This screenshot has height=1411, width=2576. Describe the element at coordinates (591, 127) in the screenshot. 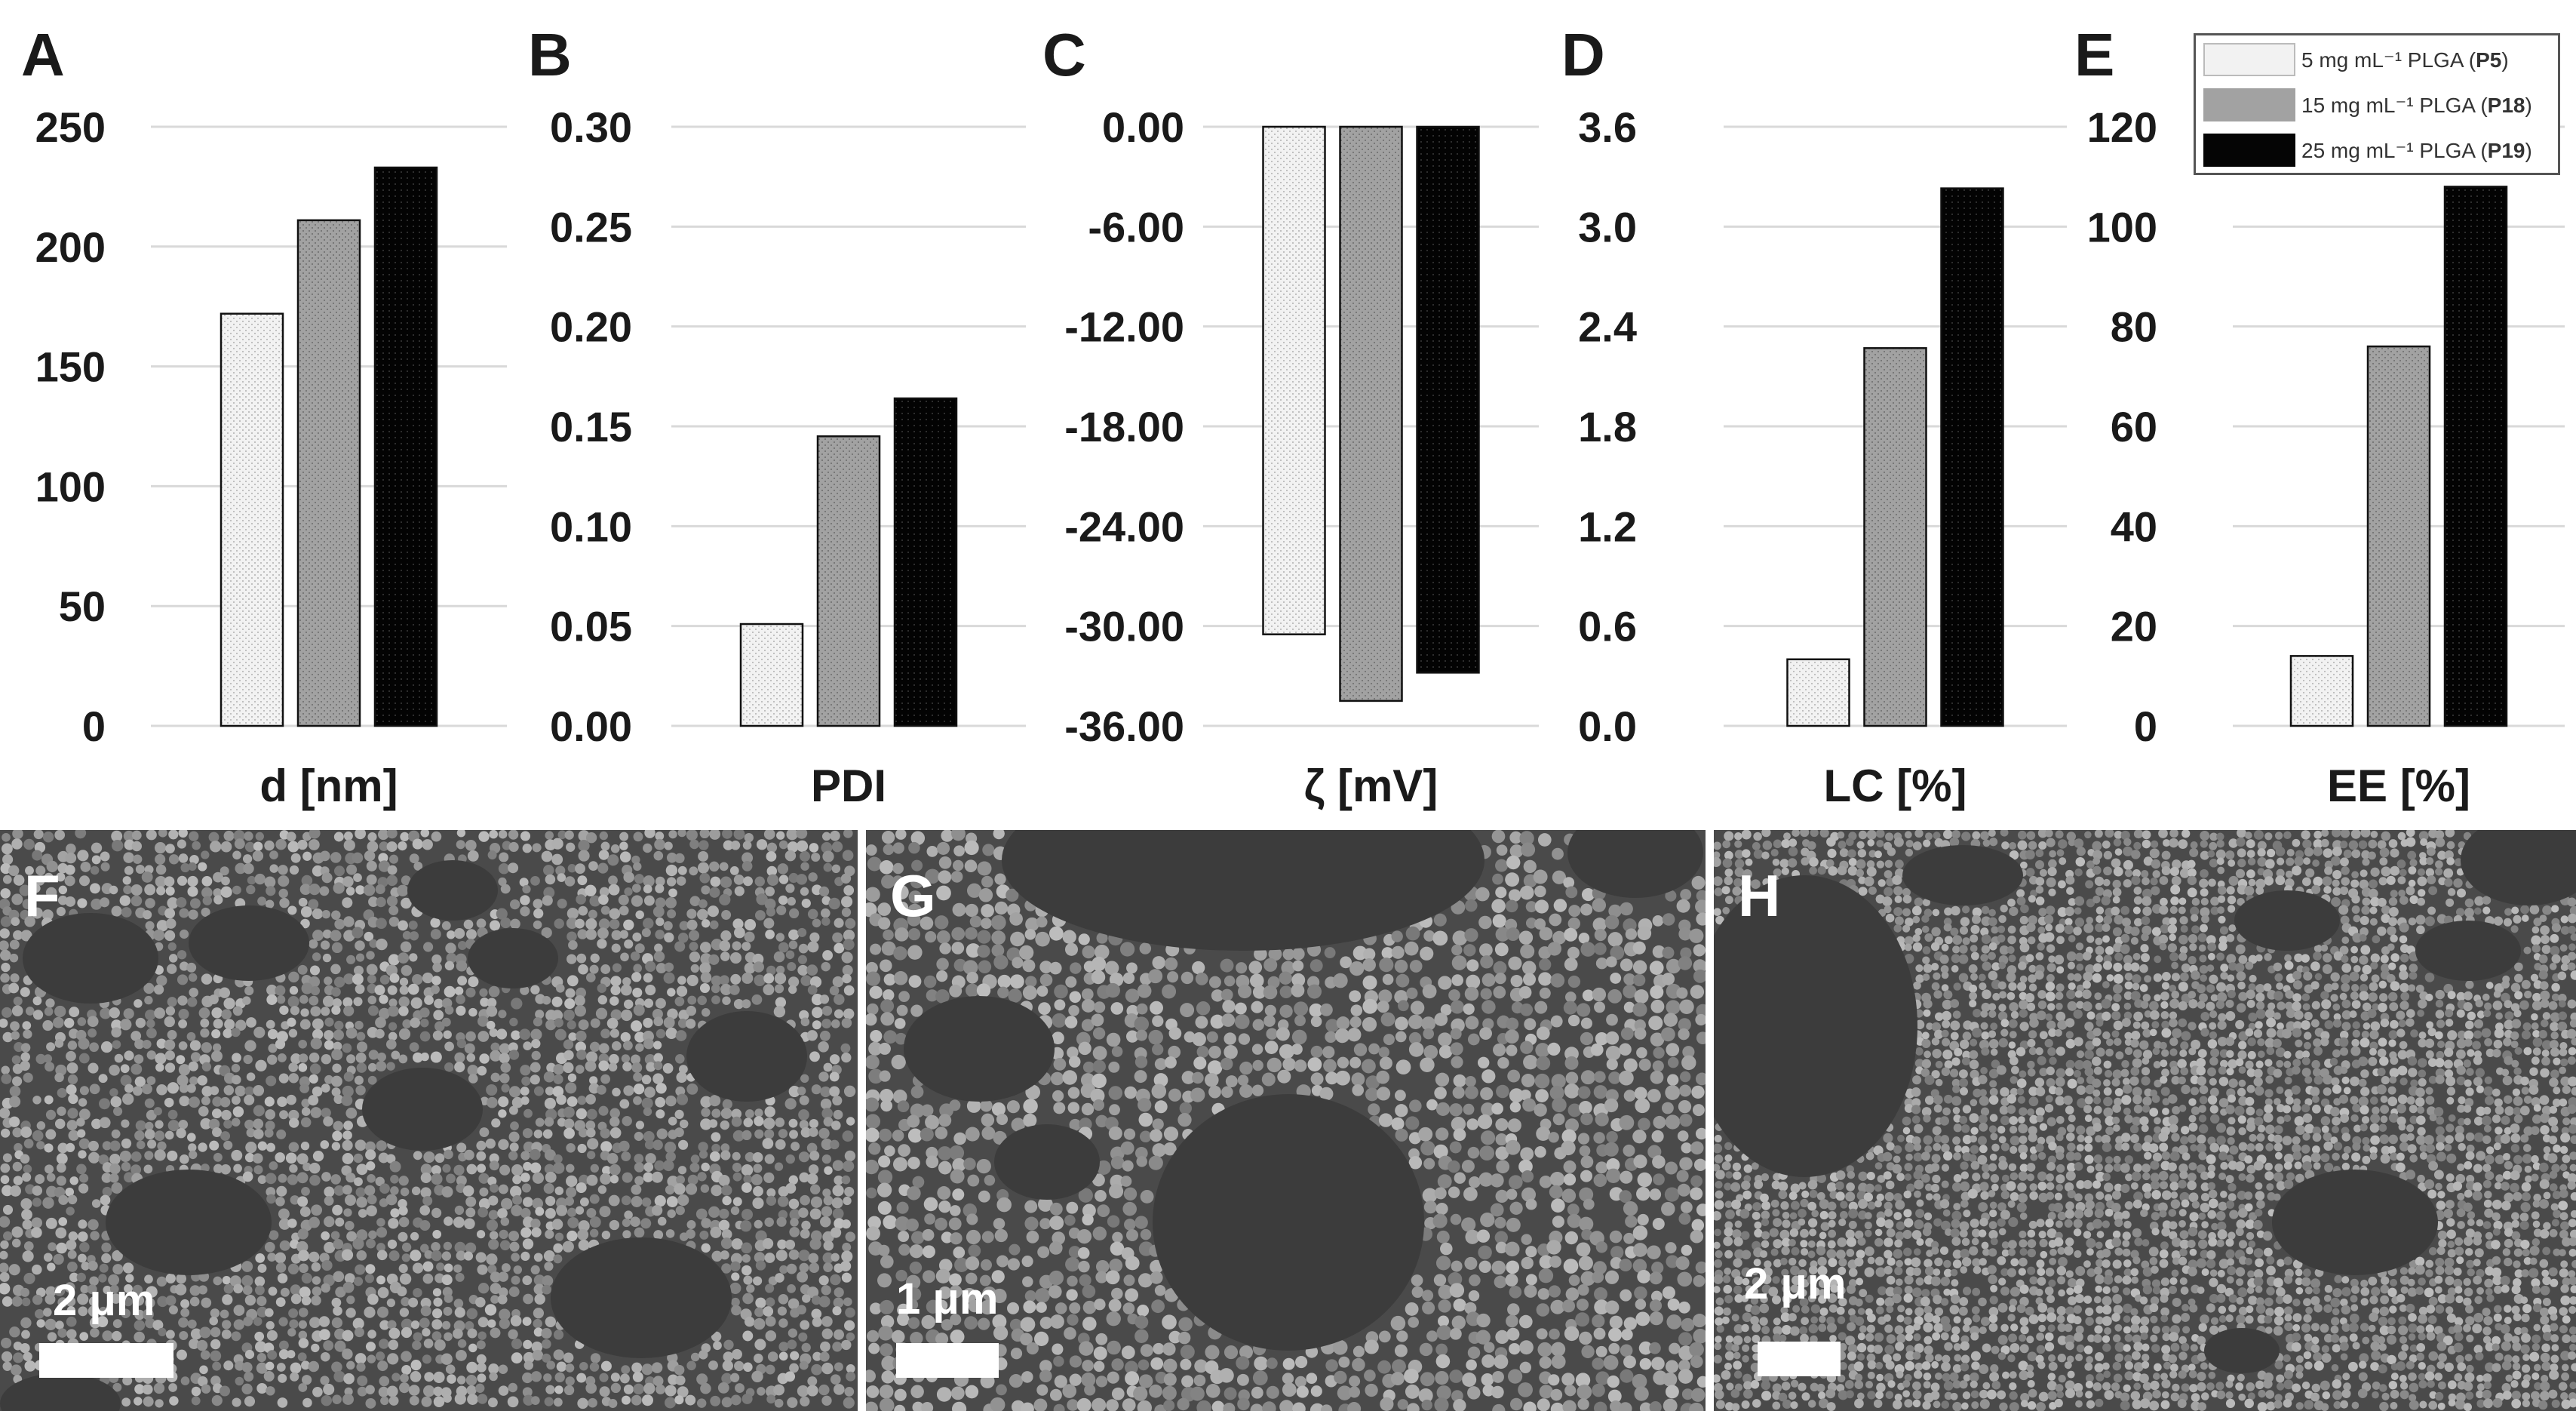

I see `y-tick-label-b: 0.30` at that location.